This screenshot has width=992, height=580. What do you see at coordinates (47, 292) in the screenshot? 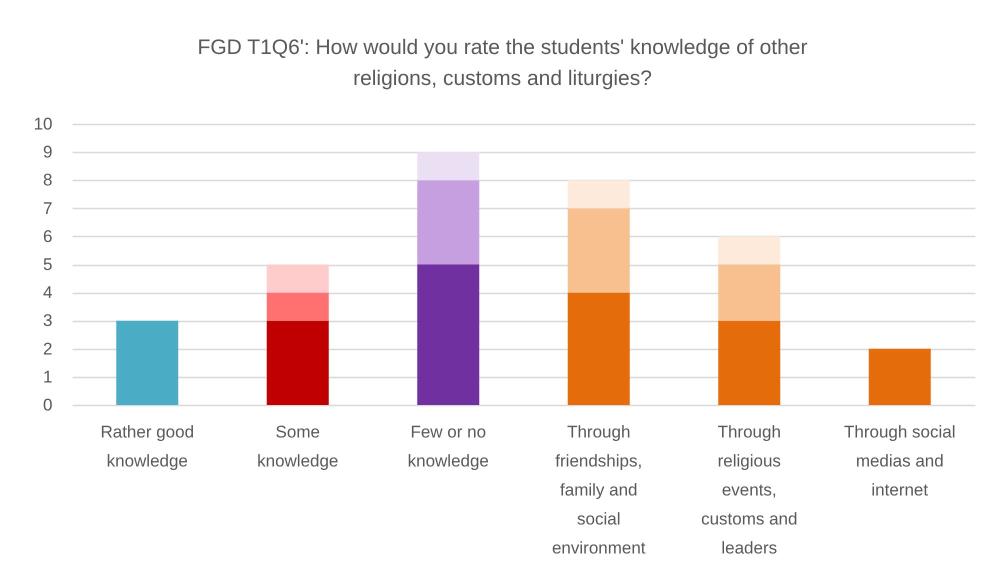
I see `y-tick-label: 4` at bounding box center [47, 292].